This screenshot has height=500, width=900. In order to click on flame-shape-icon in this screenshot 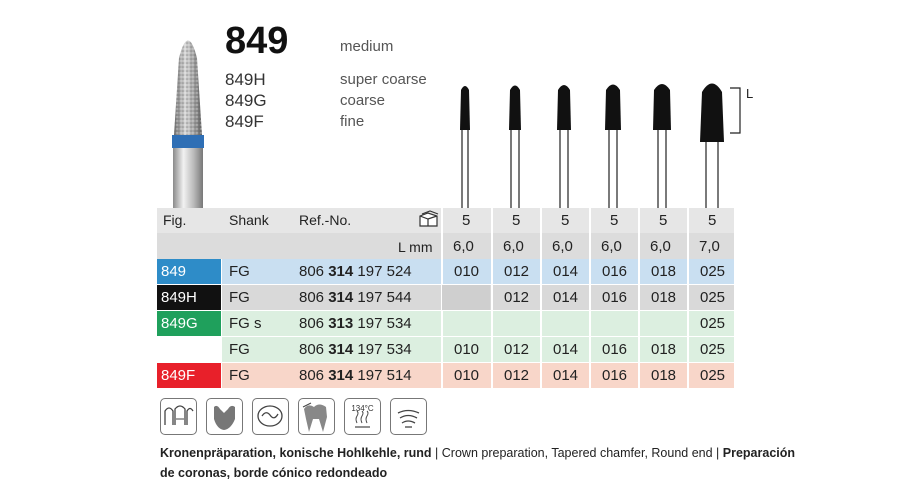, I will do `click(408, 416)`.